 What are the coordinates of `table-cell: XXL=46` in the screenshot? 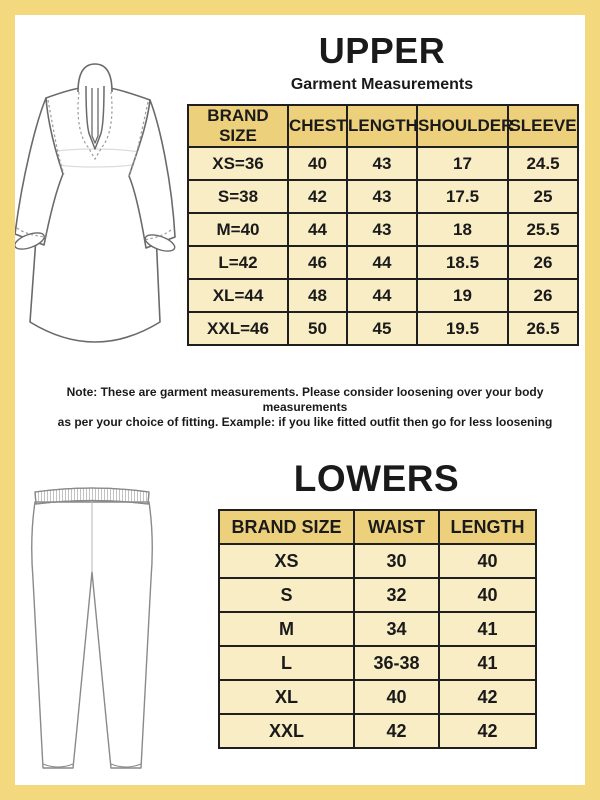 It's located at (238, 328).